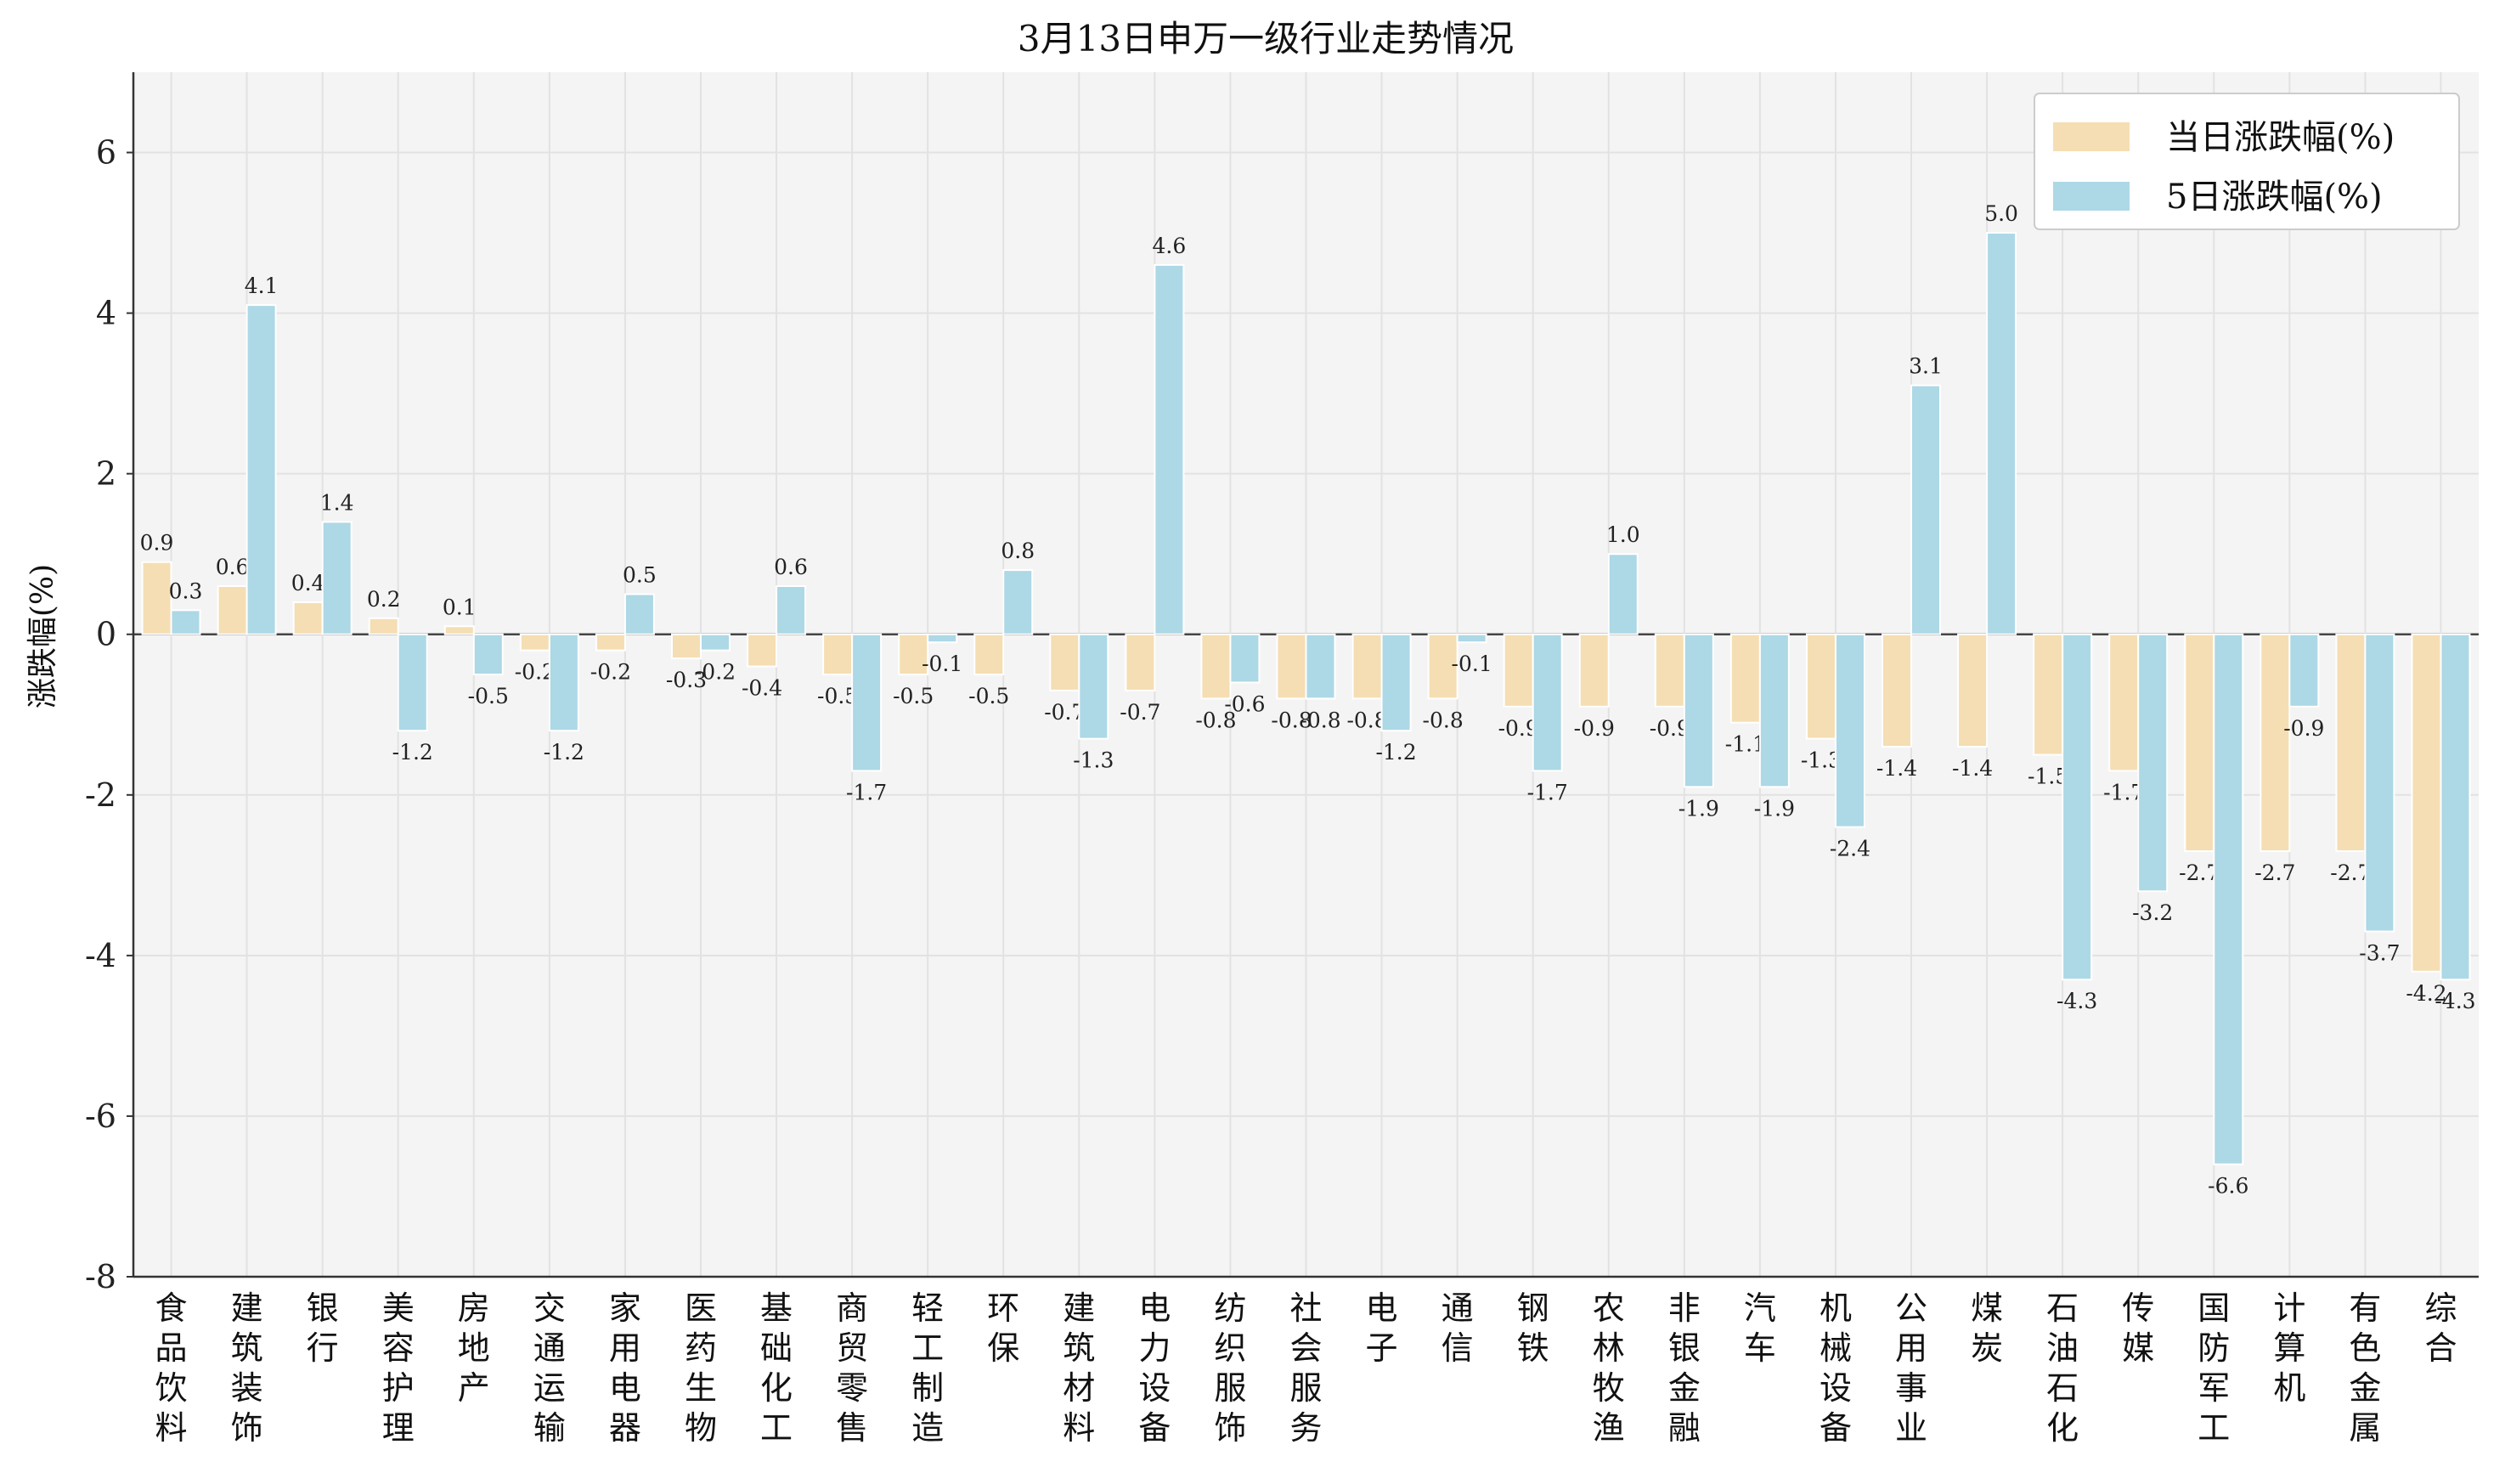 The width and height of the screenshot is (2505, 1484). I want to click on x-tick-label: 传媒, so click(2138, 1328).